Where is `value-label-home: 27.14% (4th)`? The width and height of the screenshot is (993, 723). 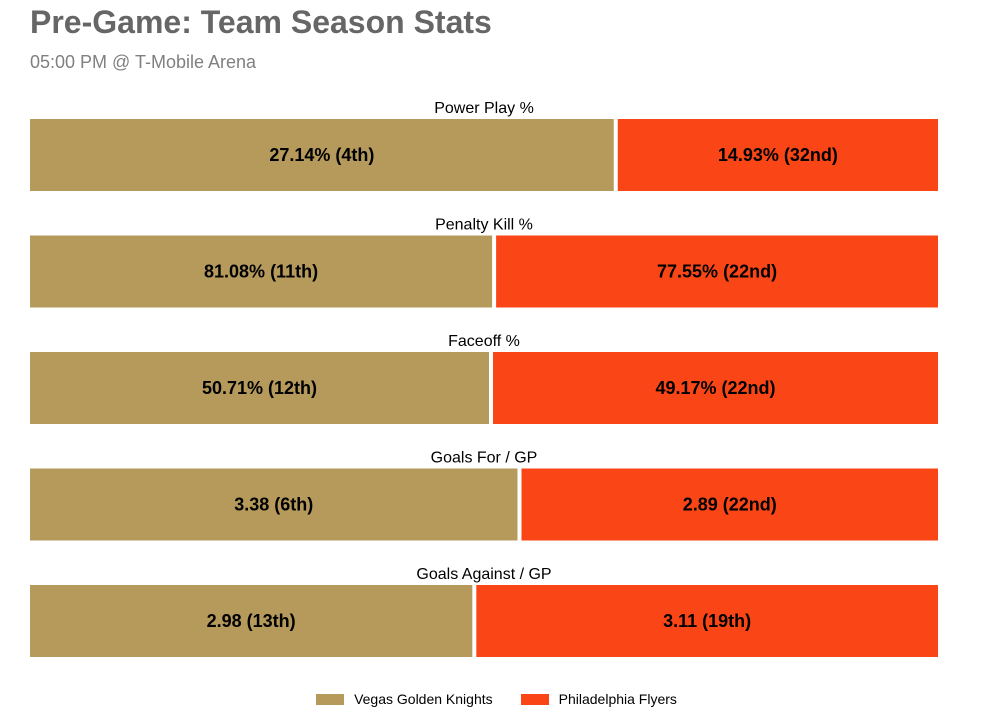
value-label-home: 27.14% (4th) is located at coordinates (321, 155).